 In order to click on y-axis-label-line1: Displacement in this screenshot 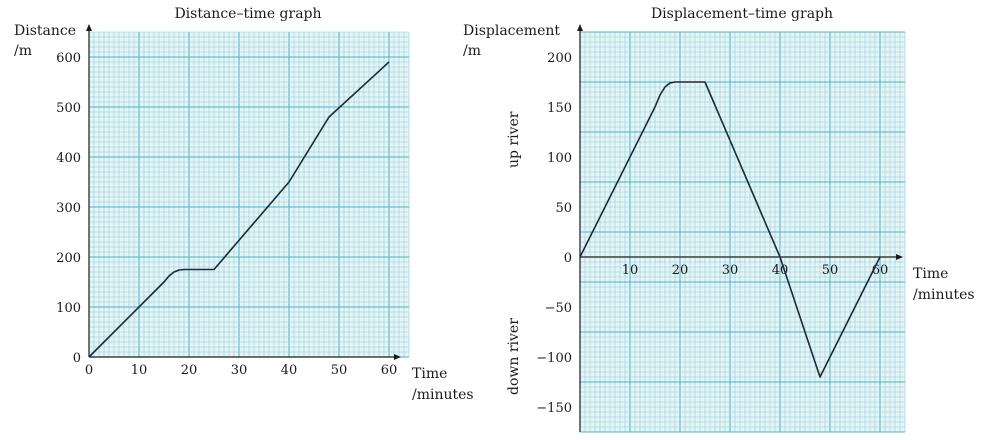, I will do `click(511, 31)`.